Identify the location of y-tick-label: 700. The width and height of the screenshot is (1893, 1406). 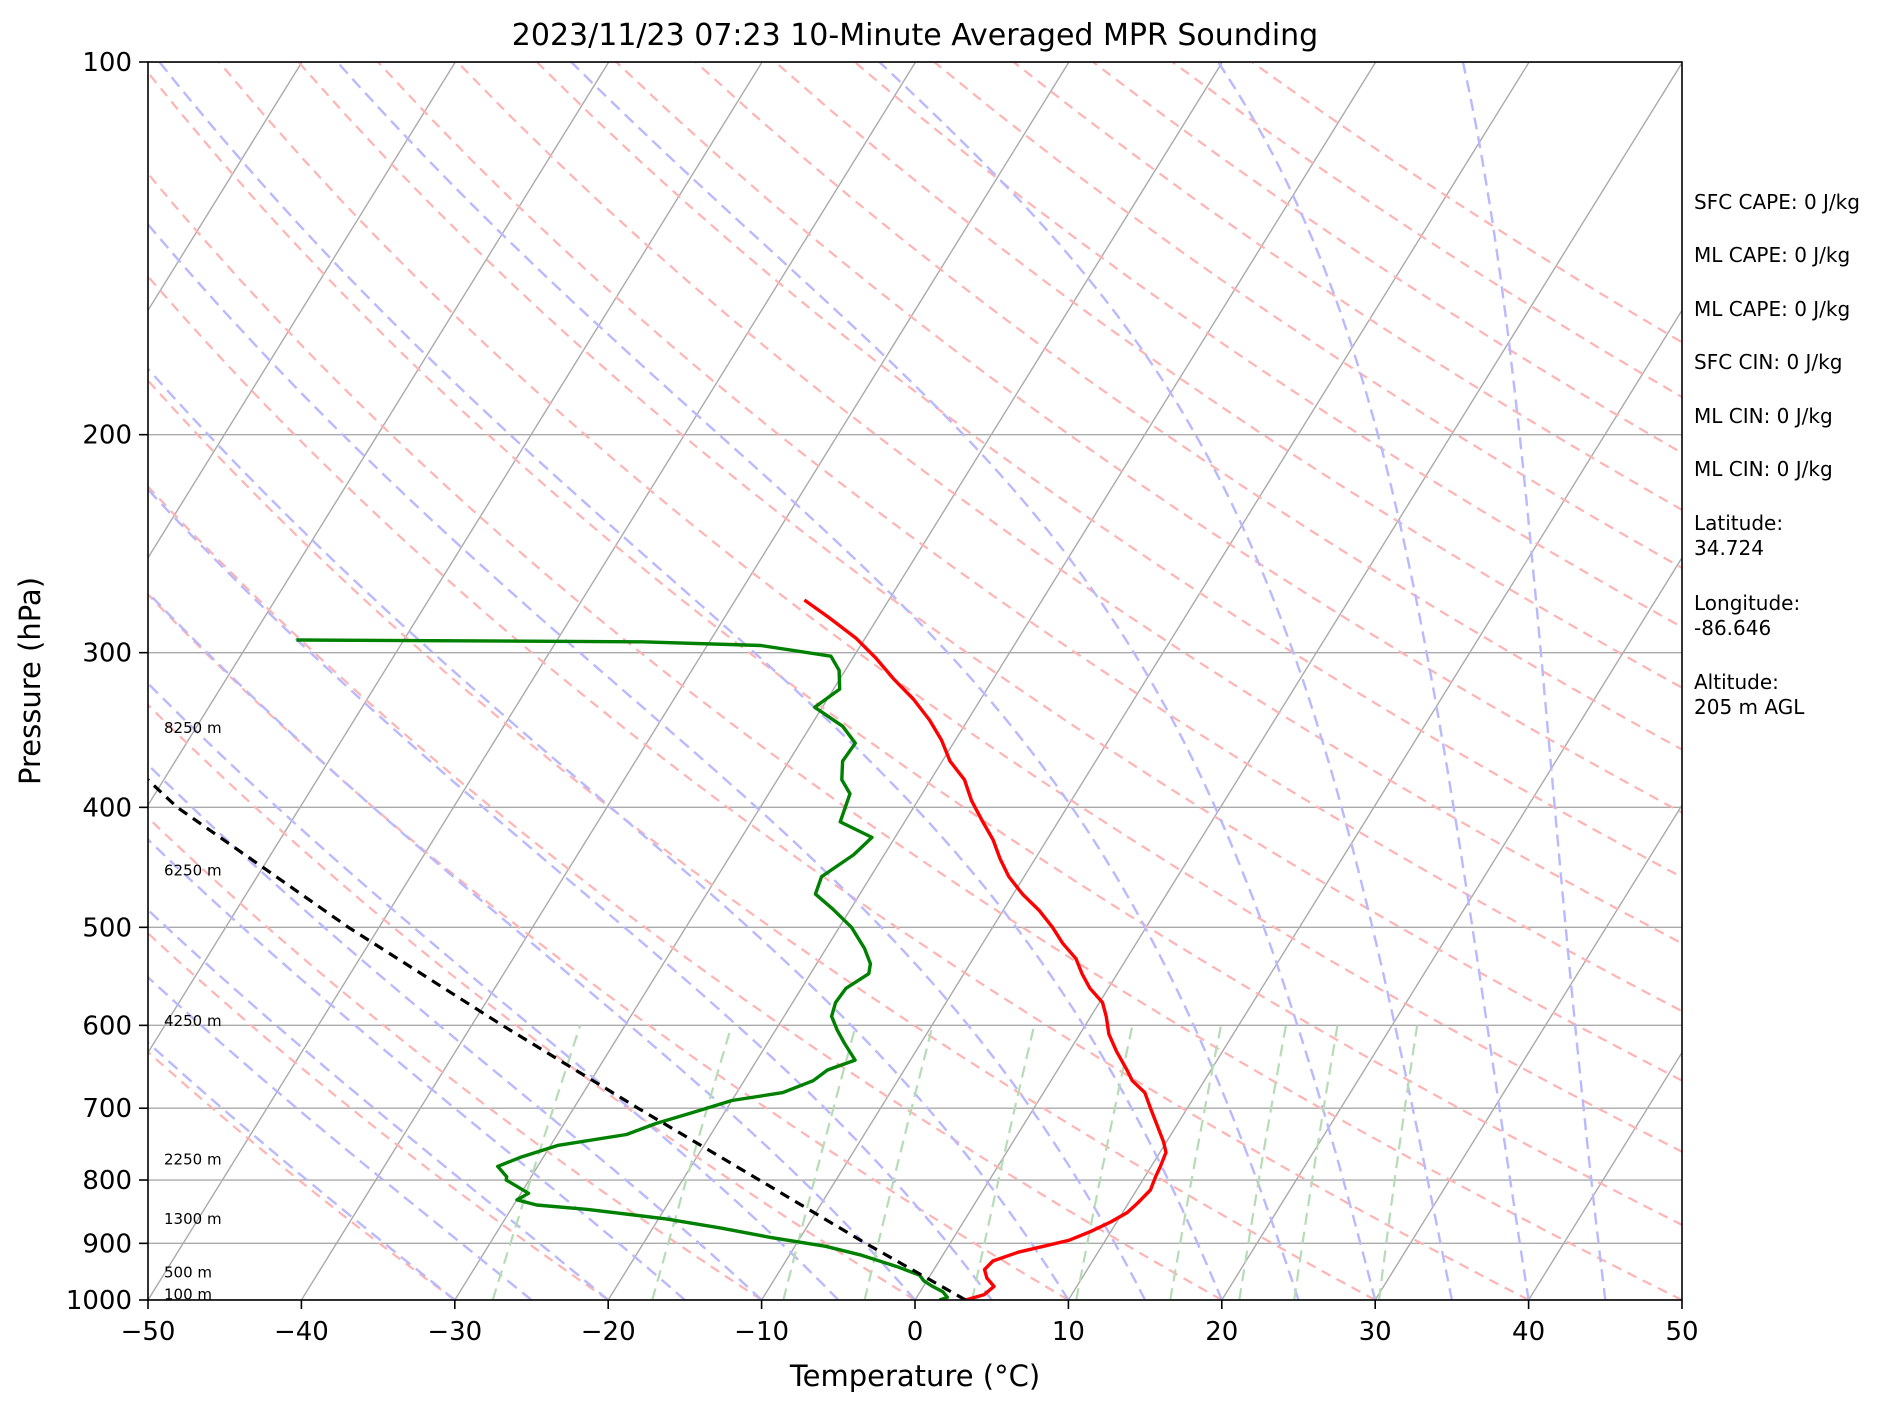
(107, 1109).